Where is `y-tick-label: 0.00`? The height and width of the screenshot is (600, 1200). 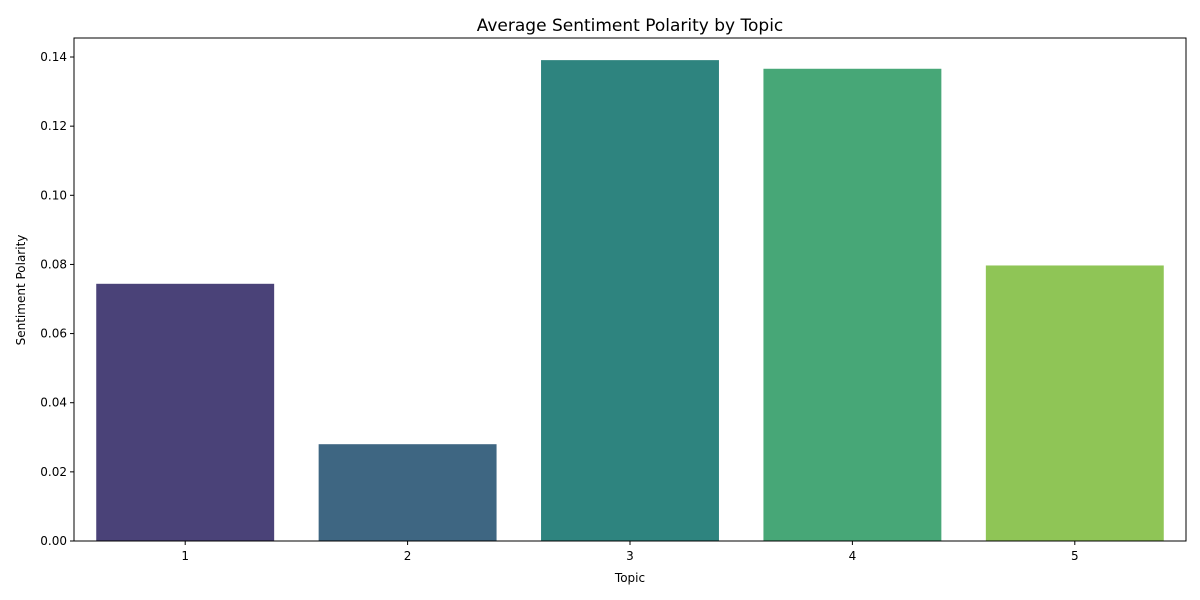 y-tick-label: 0.00 is located at coordinates (53, 541).